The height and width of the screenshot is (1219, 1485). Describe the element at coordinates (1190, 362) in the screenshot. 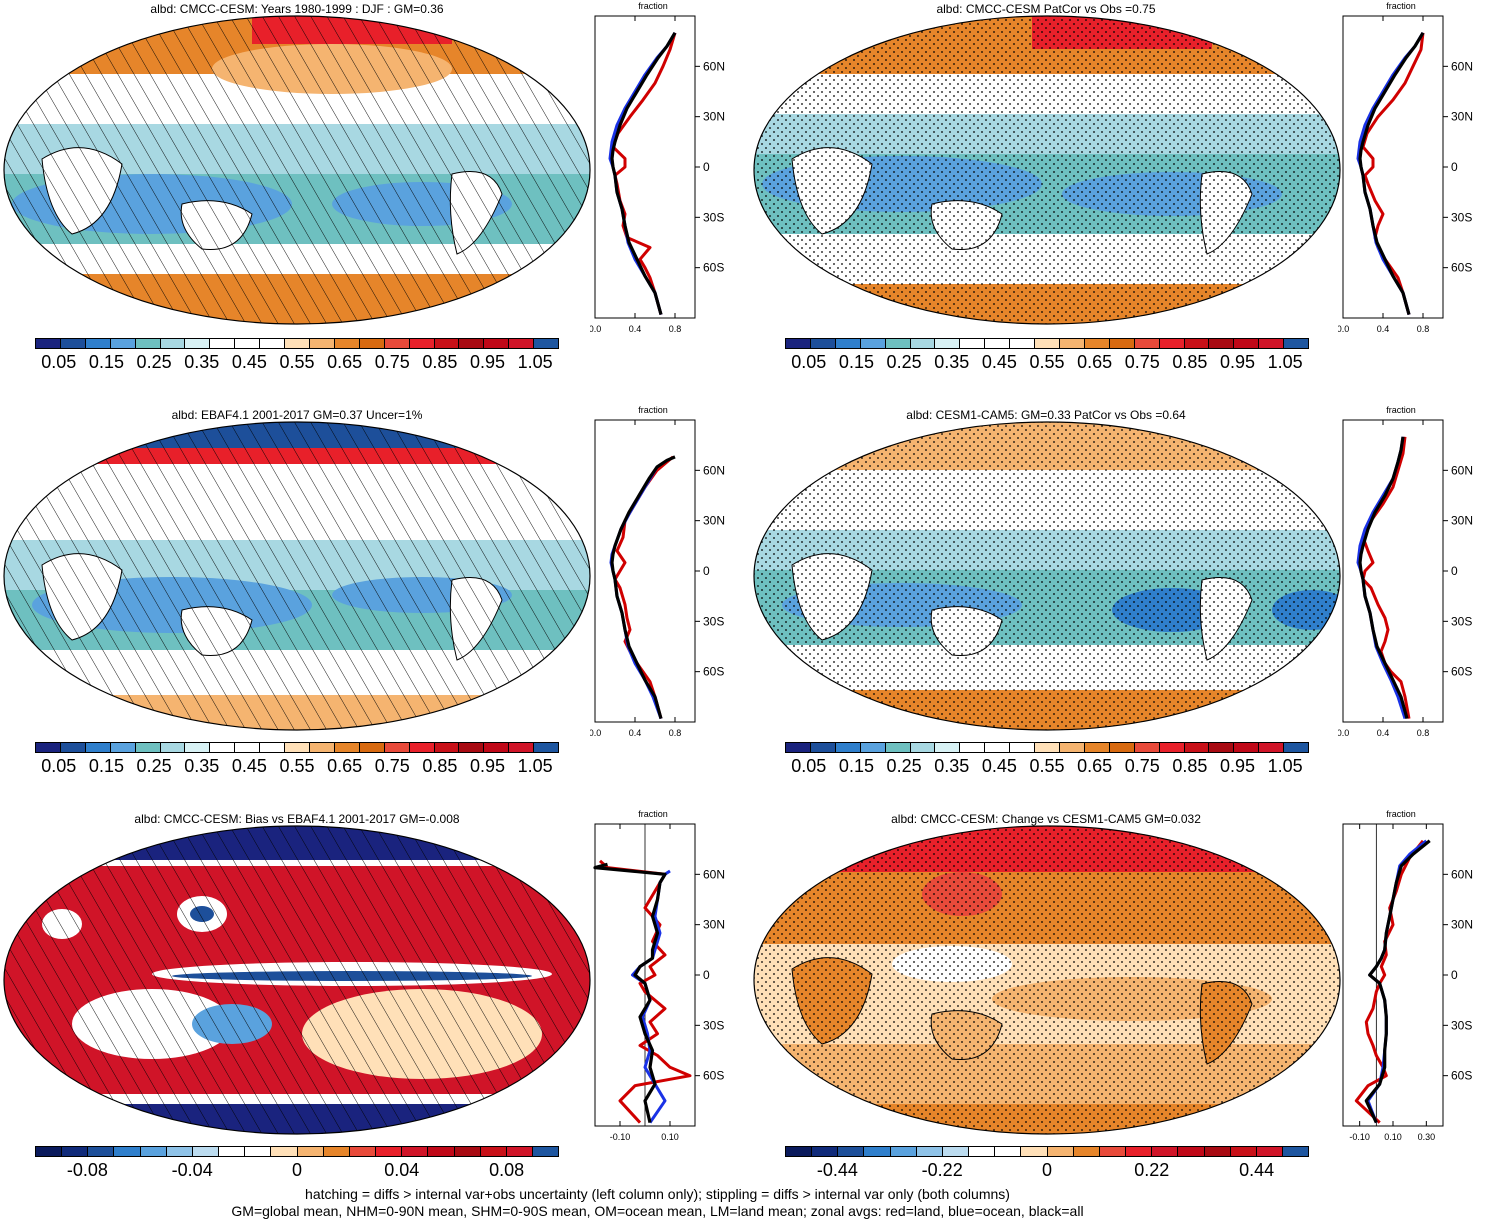

I see `colorbar-tick-label: 0.85` at that location.